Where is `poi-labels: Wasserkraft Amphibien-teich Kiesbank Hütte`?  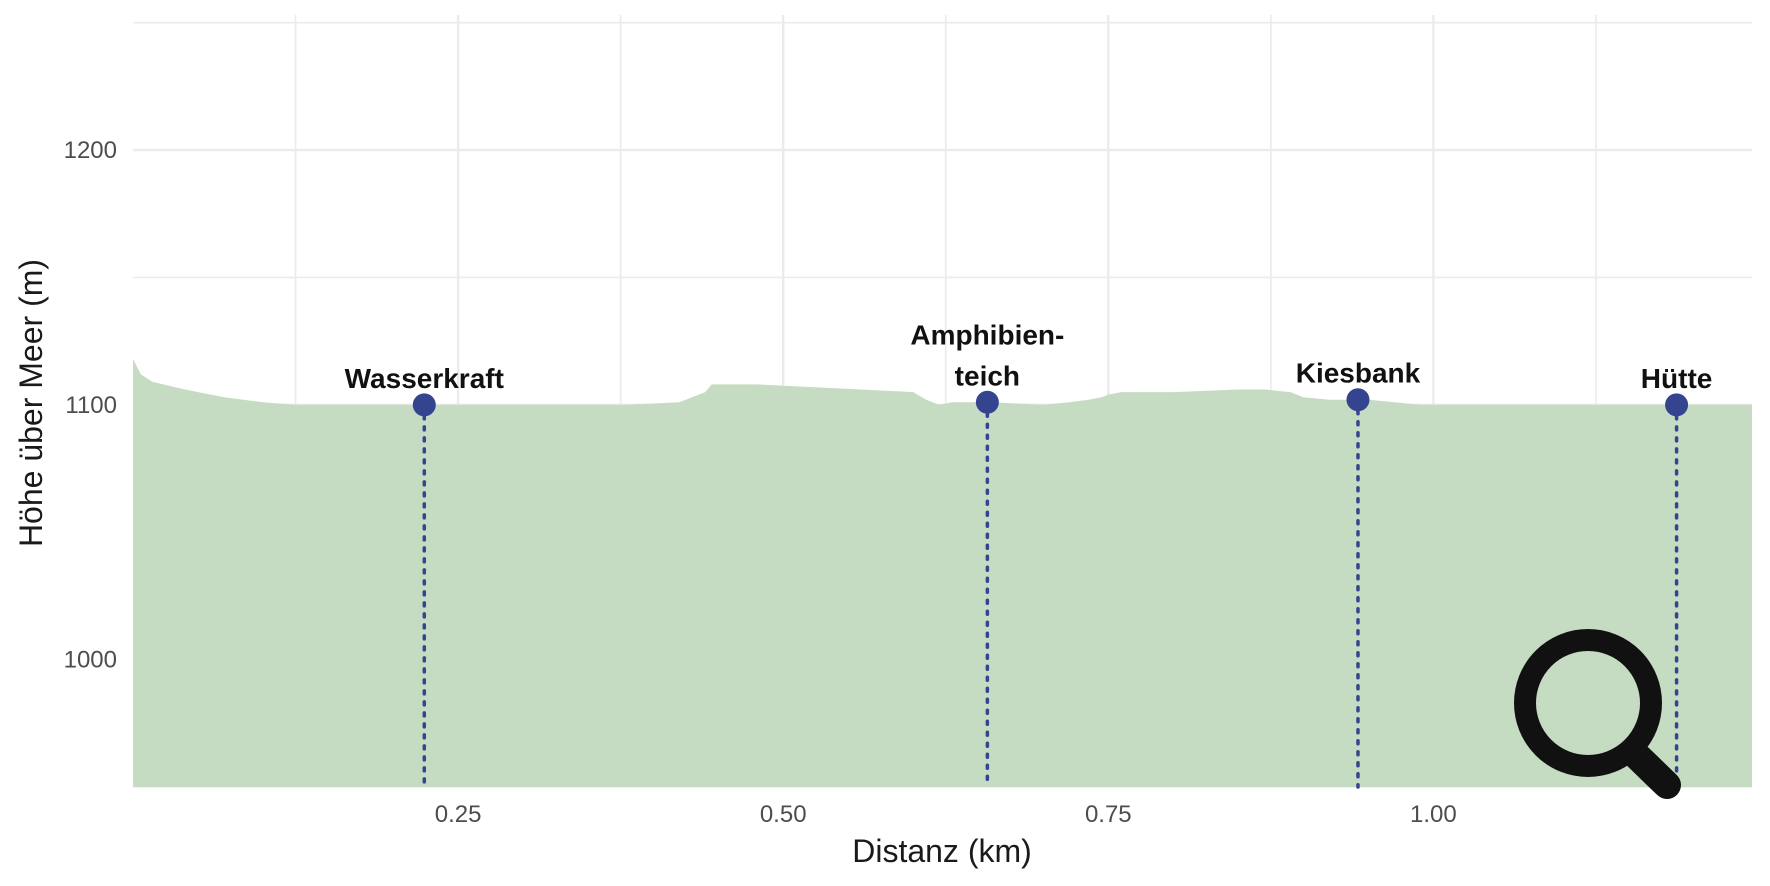 poi-labels: Wasserkraft Amphibien-teich Kiesbank Hütte is located at coordinates (1029, 356).